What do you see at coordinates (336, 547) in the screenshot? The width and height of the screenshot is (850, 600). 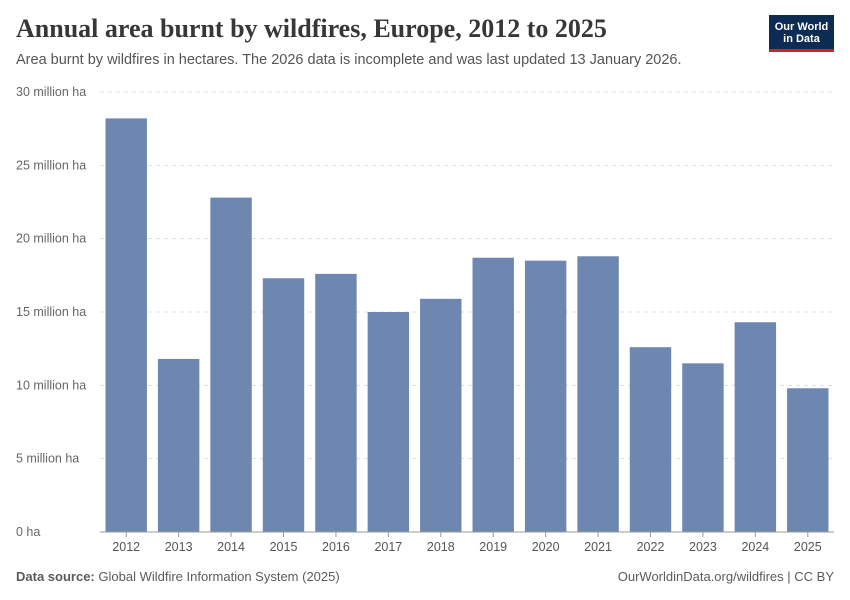 I see `x-tick-label: 2016` at bounding box center [336, 547].